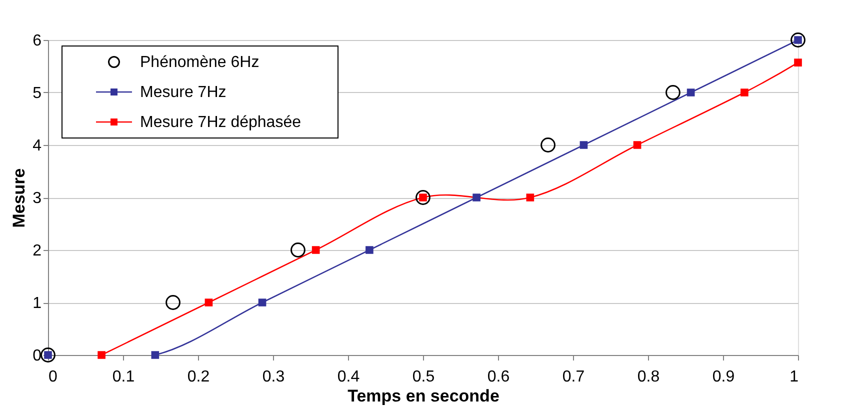 The image size is (855, 407). What do you see at coordinates (123, 377) in the screenshot?
I see `x-tick-label: 0.1` at bounding box center [123, 377].